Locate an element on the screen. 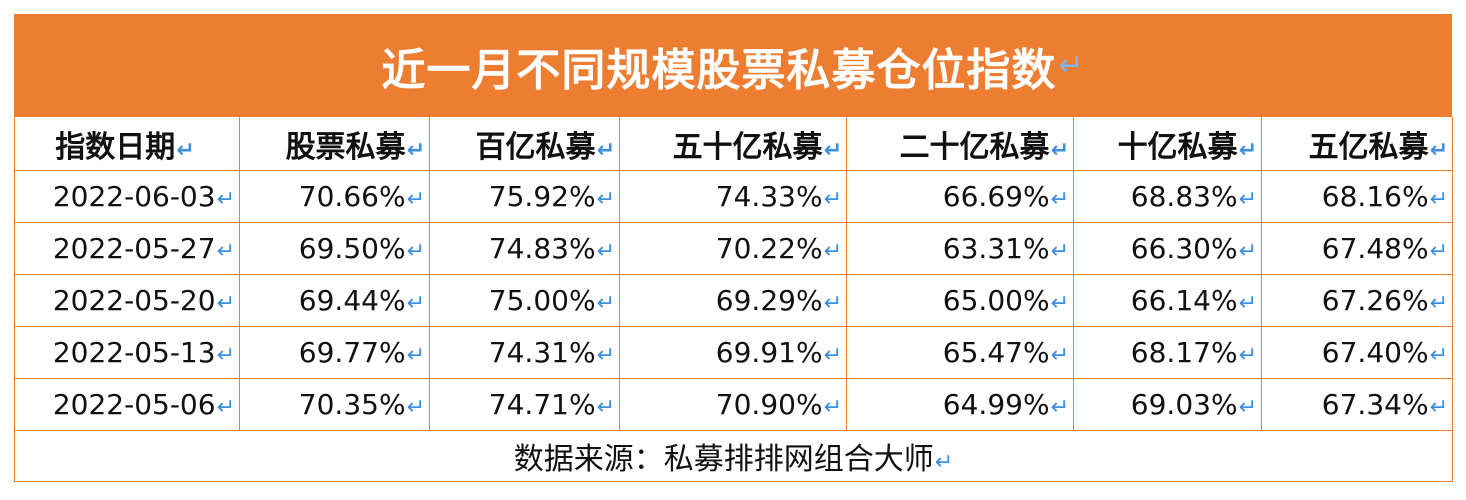 The width and height of the screenshot is (1466, 500). percent-value: 70.22% is located at coordinates (769, 248).